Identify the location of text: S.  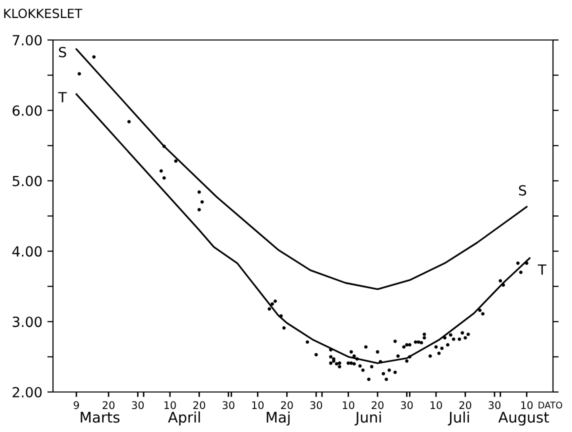
(62, 52).